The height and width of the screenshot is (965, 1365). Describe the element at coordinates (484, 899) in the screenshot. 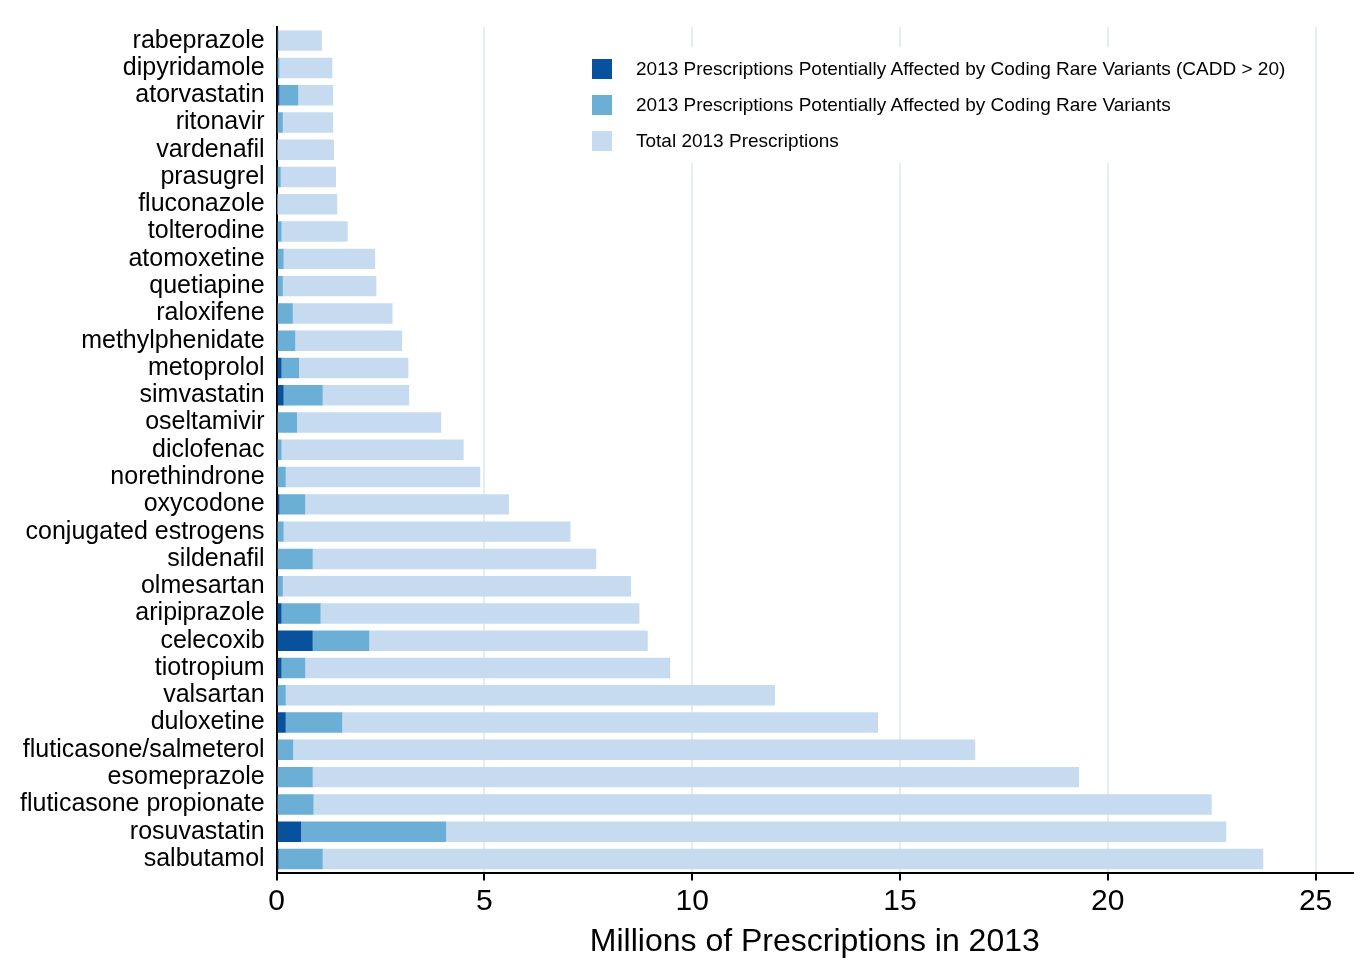

I see `x-tick-label: 5` at that location.